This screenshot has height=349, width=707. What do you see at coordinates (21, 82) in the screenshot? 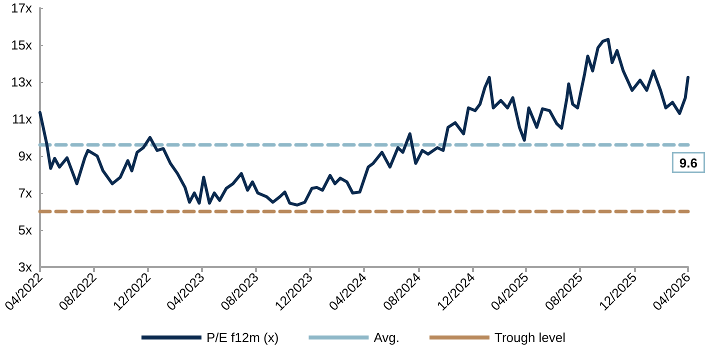
I see `y-tick-label: 13x` at bounding box center [21, 82].